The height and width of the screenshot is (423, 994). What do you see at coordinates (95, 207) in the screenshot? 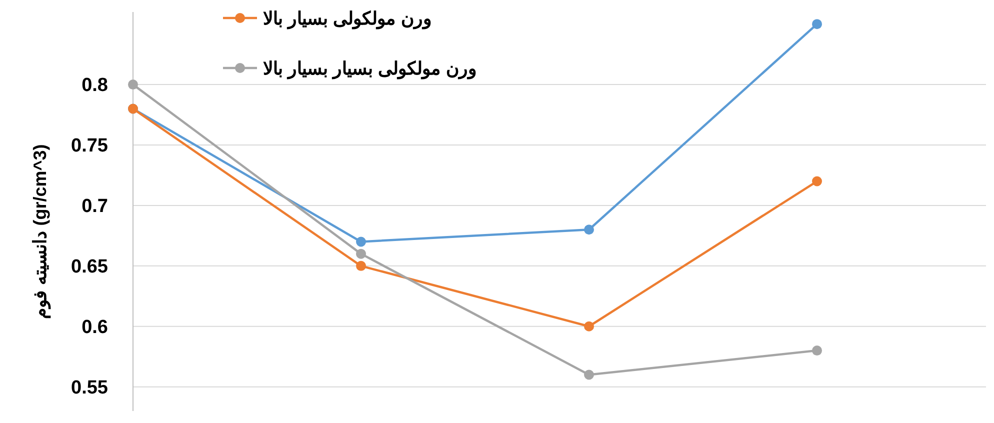
I see `y-tick-label: 0.7` at bounding box center [95, 207].